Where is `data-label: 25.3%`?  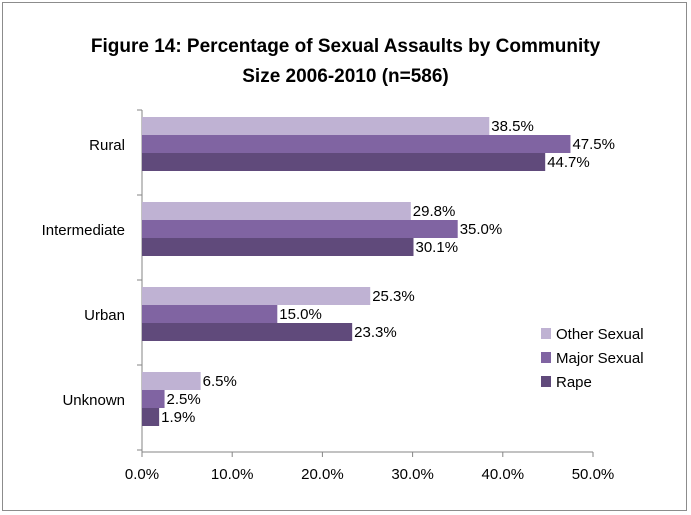
data-label: 25.3% is located at coordinates (393, 296).